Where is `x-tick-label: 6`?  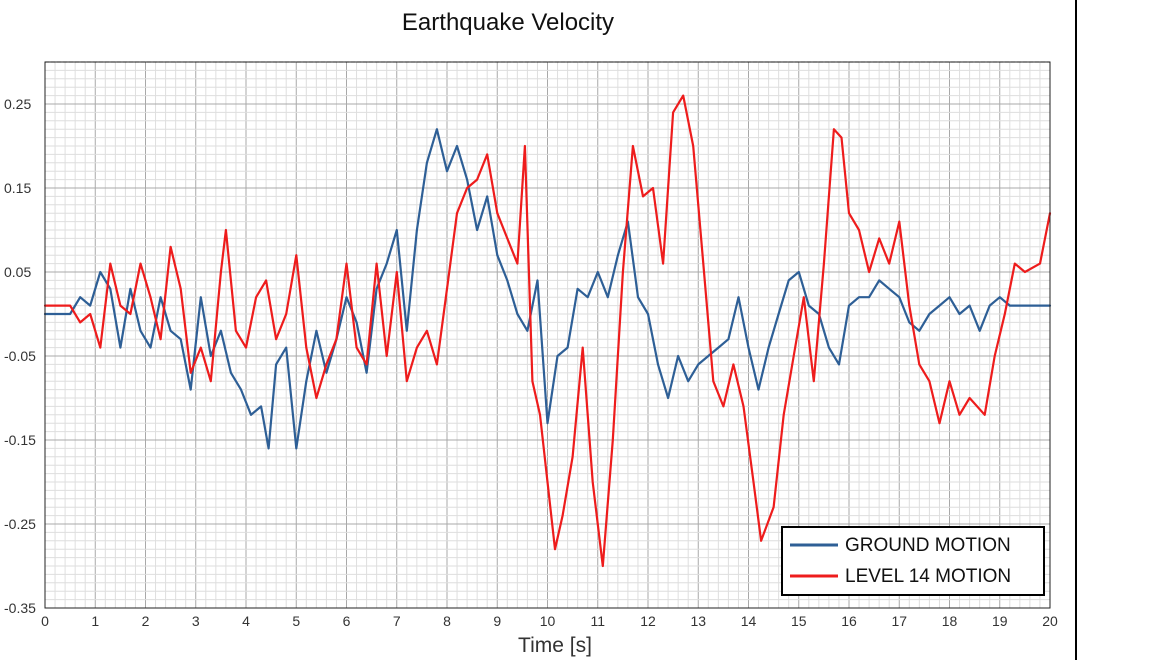
x-tick-label: 6 is located at coordinates (347, 621).